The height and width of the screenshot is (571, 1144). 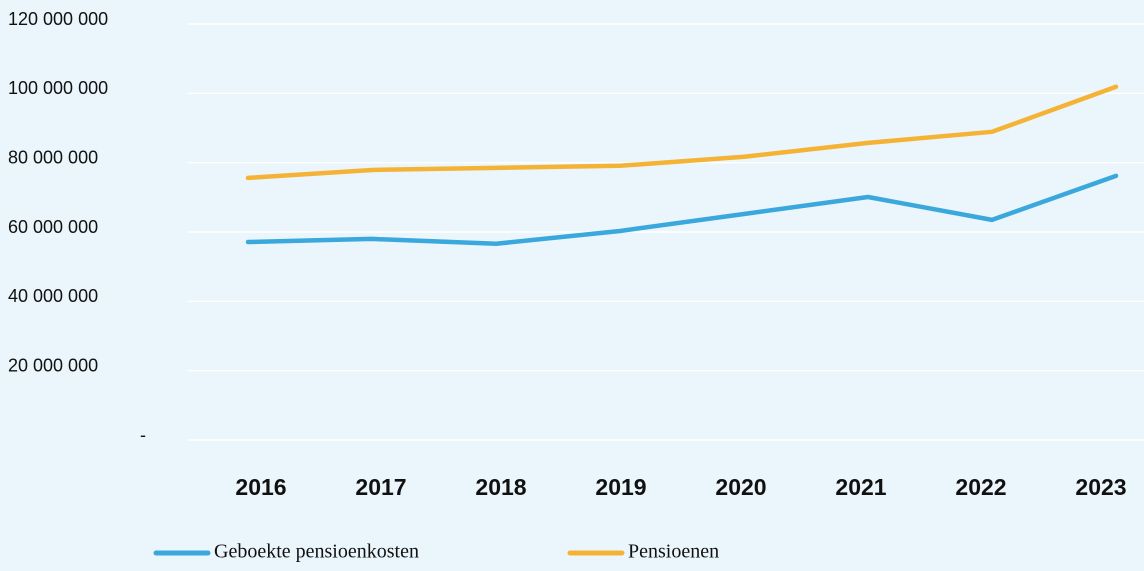 I want to click on y-tick-label: 100 000 000, so click(x=58, y=88).